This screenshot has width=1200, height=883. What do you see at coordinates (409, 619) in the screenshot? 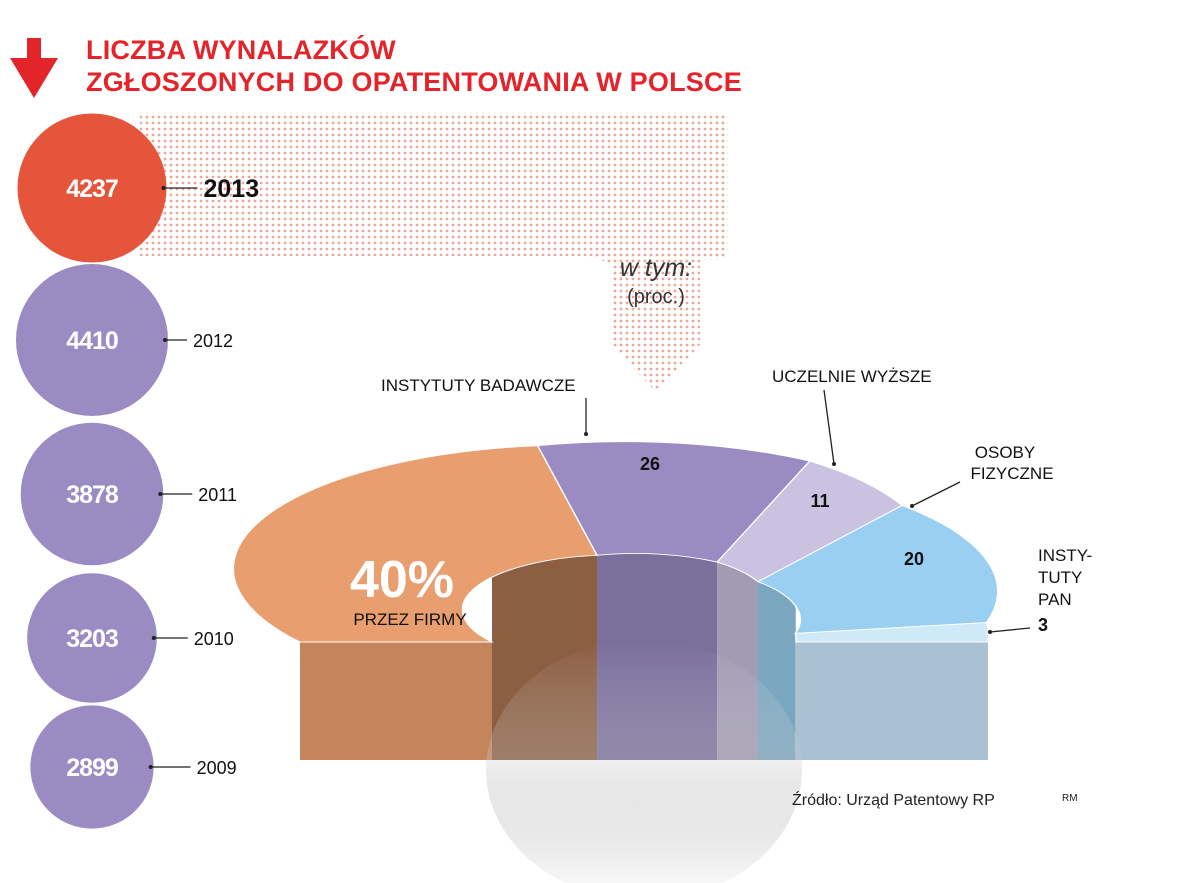
I see `slice-label-firmy: PRZEZ FIRMY` at bounding box center [409, 619].